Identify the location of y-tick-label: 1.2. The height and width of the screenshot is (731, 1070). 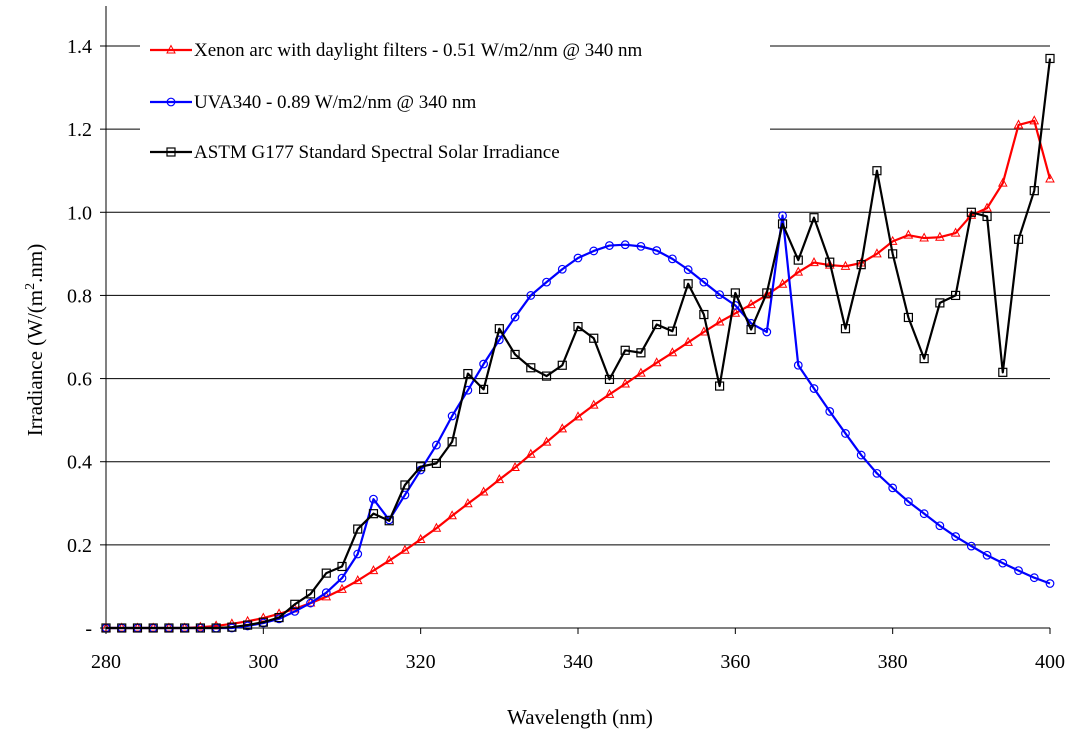
(79, 130).